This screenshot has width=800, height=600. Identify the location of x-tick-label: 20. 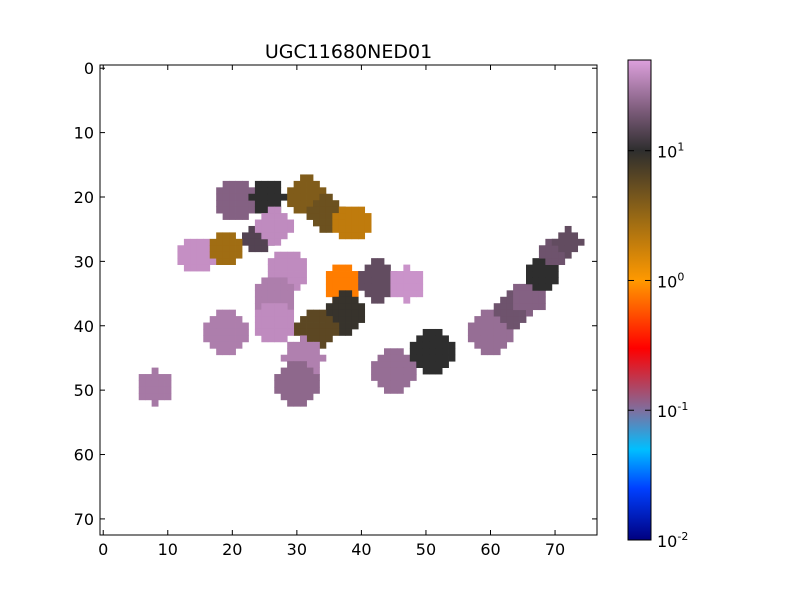
(232, 549).